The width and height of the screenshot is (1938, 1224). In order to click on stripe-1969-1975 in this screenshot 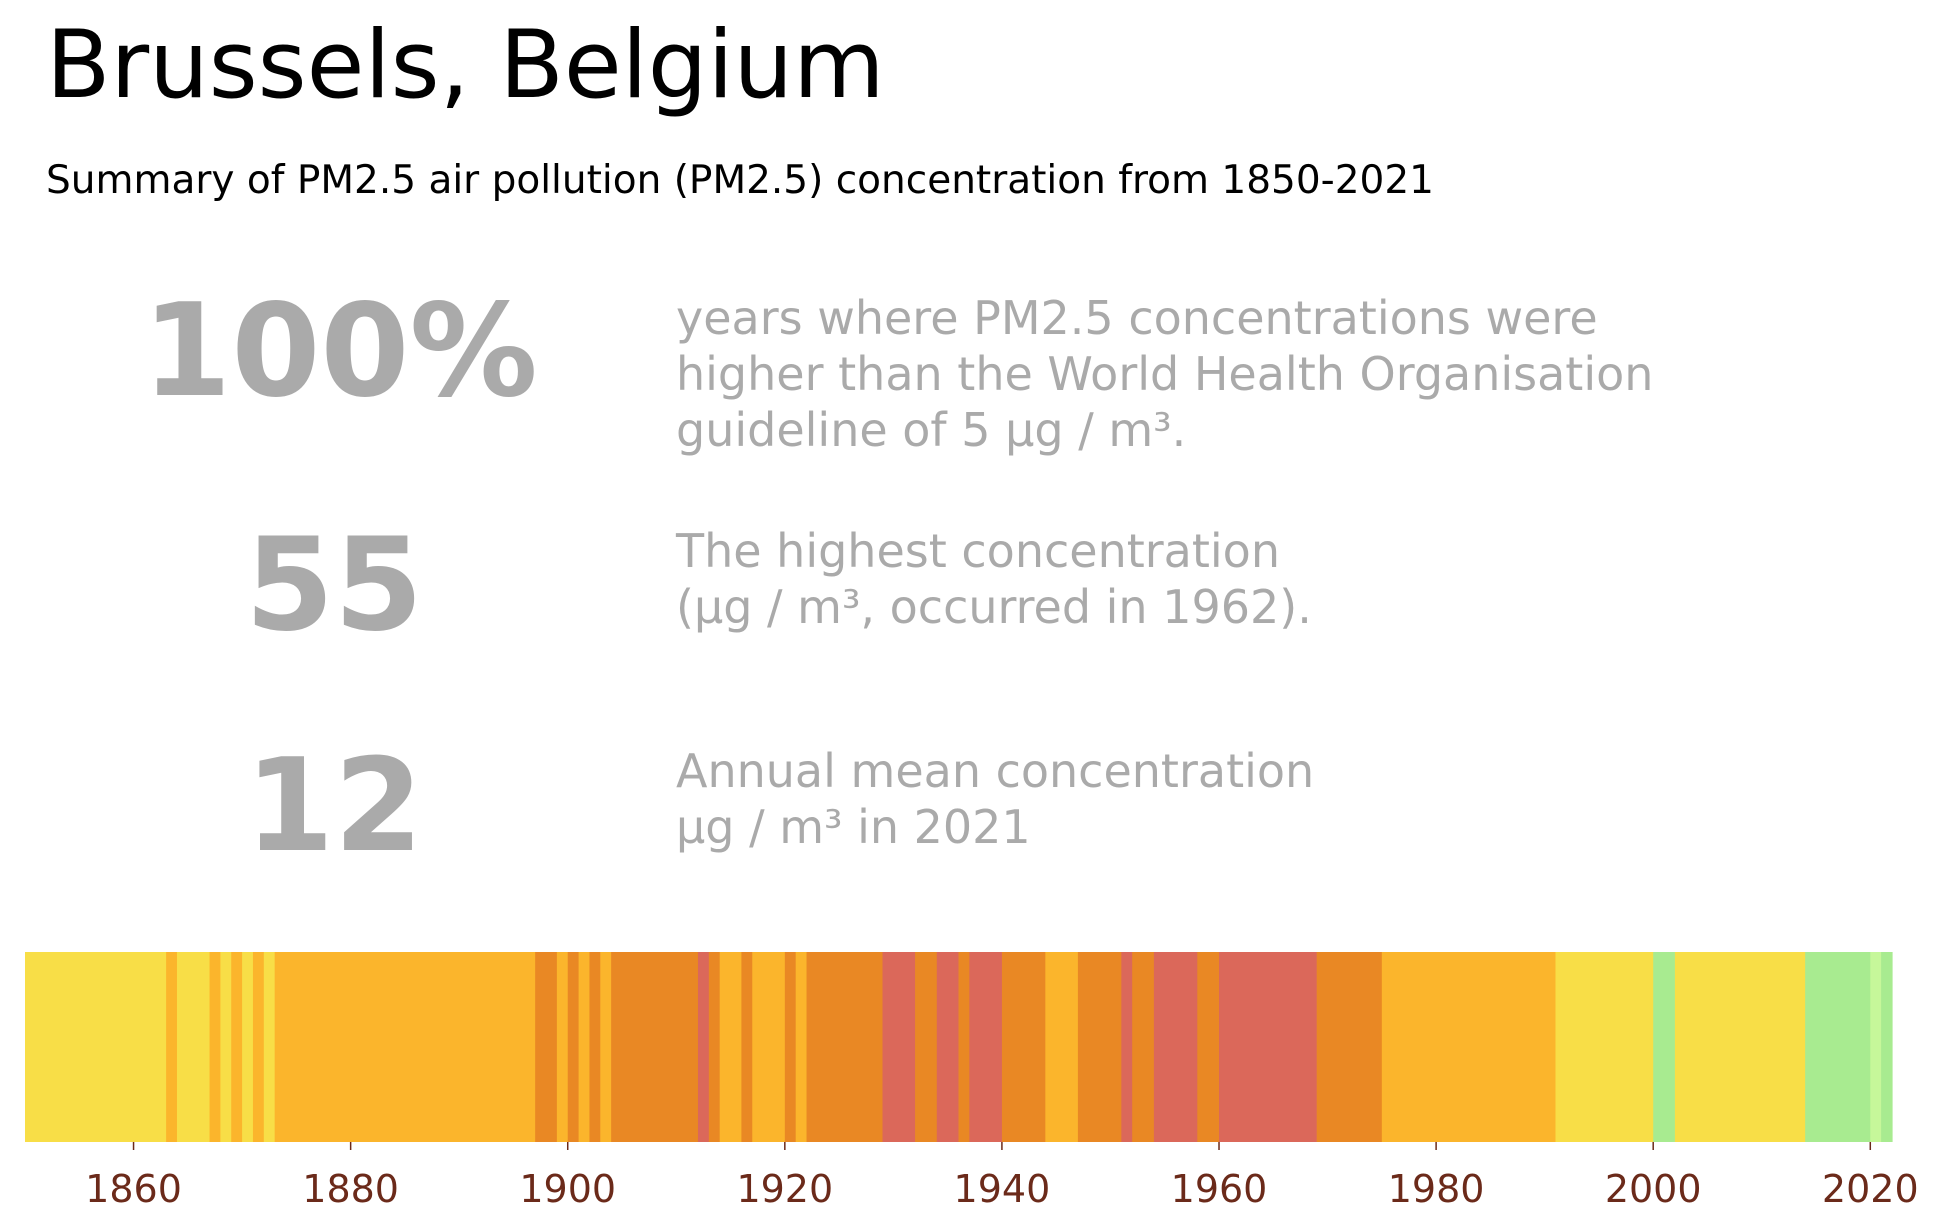, I will do `click(1349, 1047)`.